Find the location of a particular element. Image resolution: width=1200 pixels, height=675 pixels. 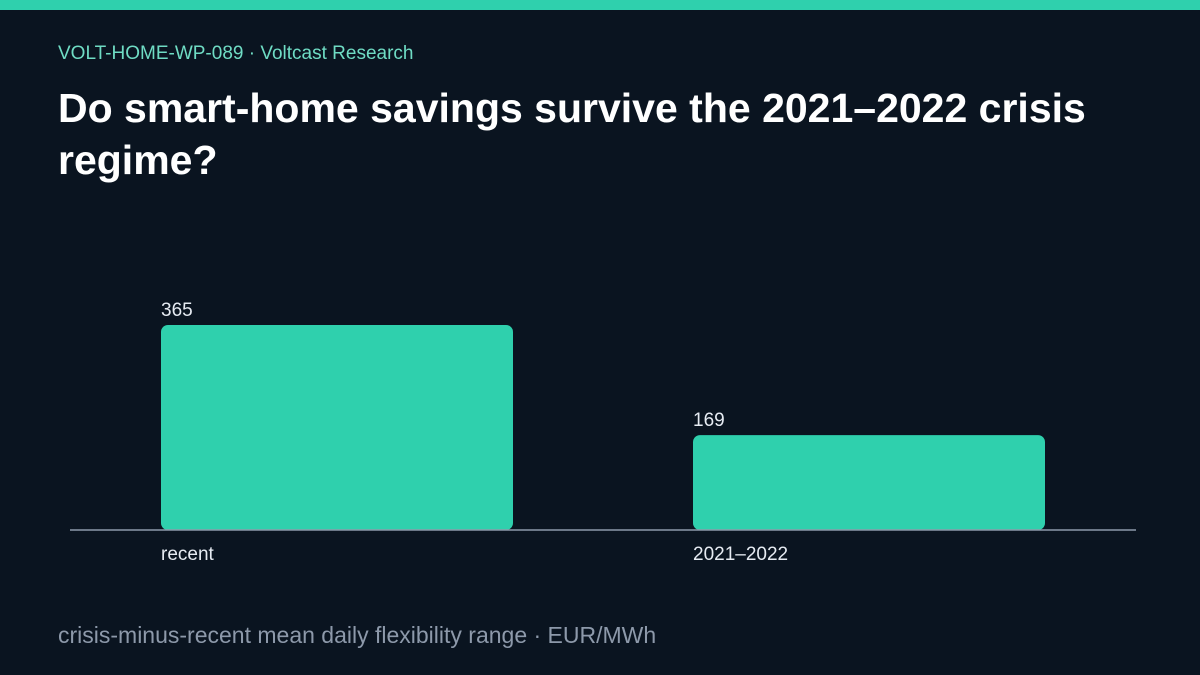

category-label-1: 2021–2022 is located at coordinates (740, 554).